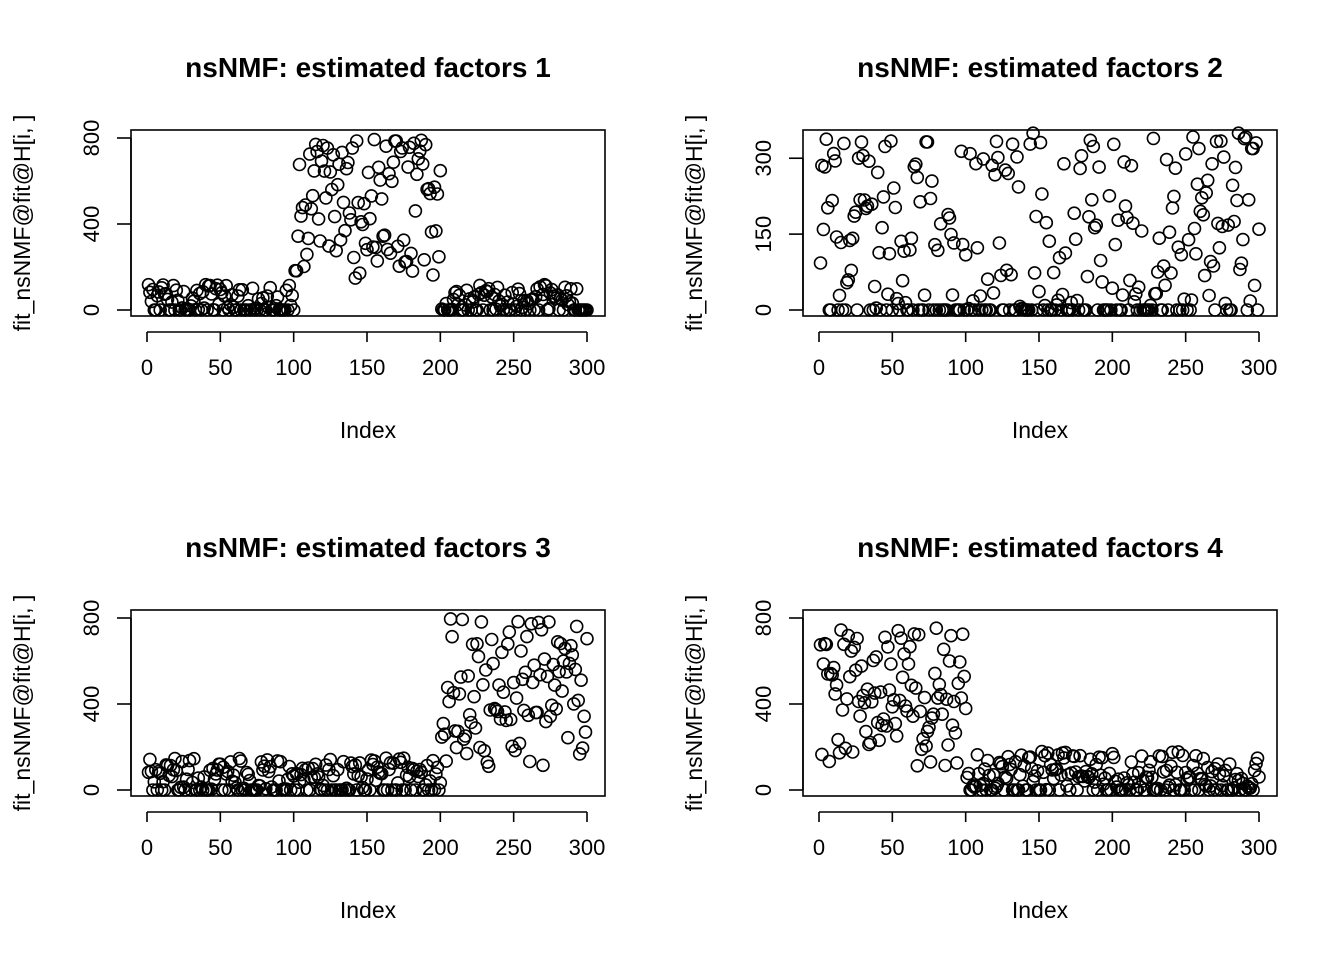 The width and height of the screenshot is (1344, 960). What do you see at coordinates (1259, 847) in the screenshot?
I see `x-tick-label: 300` at bounding box center [1259, 847].